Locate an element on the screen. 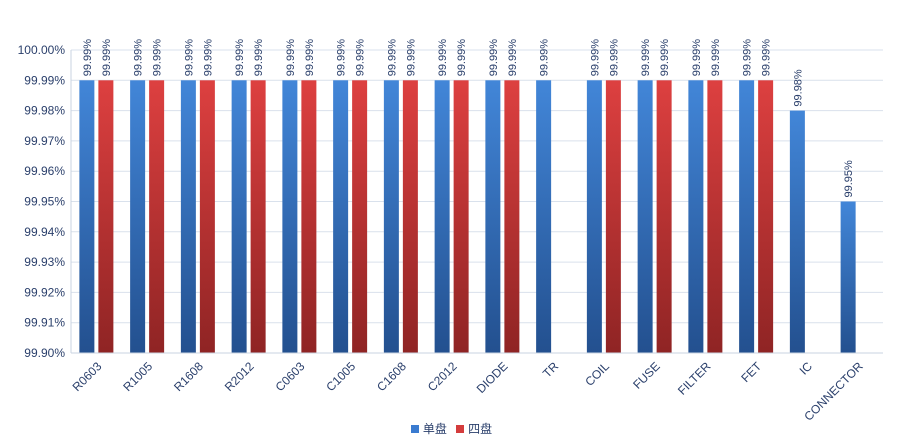 The height and width of the screenshot is (439, 903). x-tick-label: DIODE is located at coordinates (492, 377).